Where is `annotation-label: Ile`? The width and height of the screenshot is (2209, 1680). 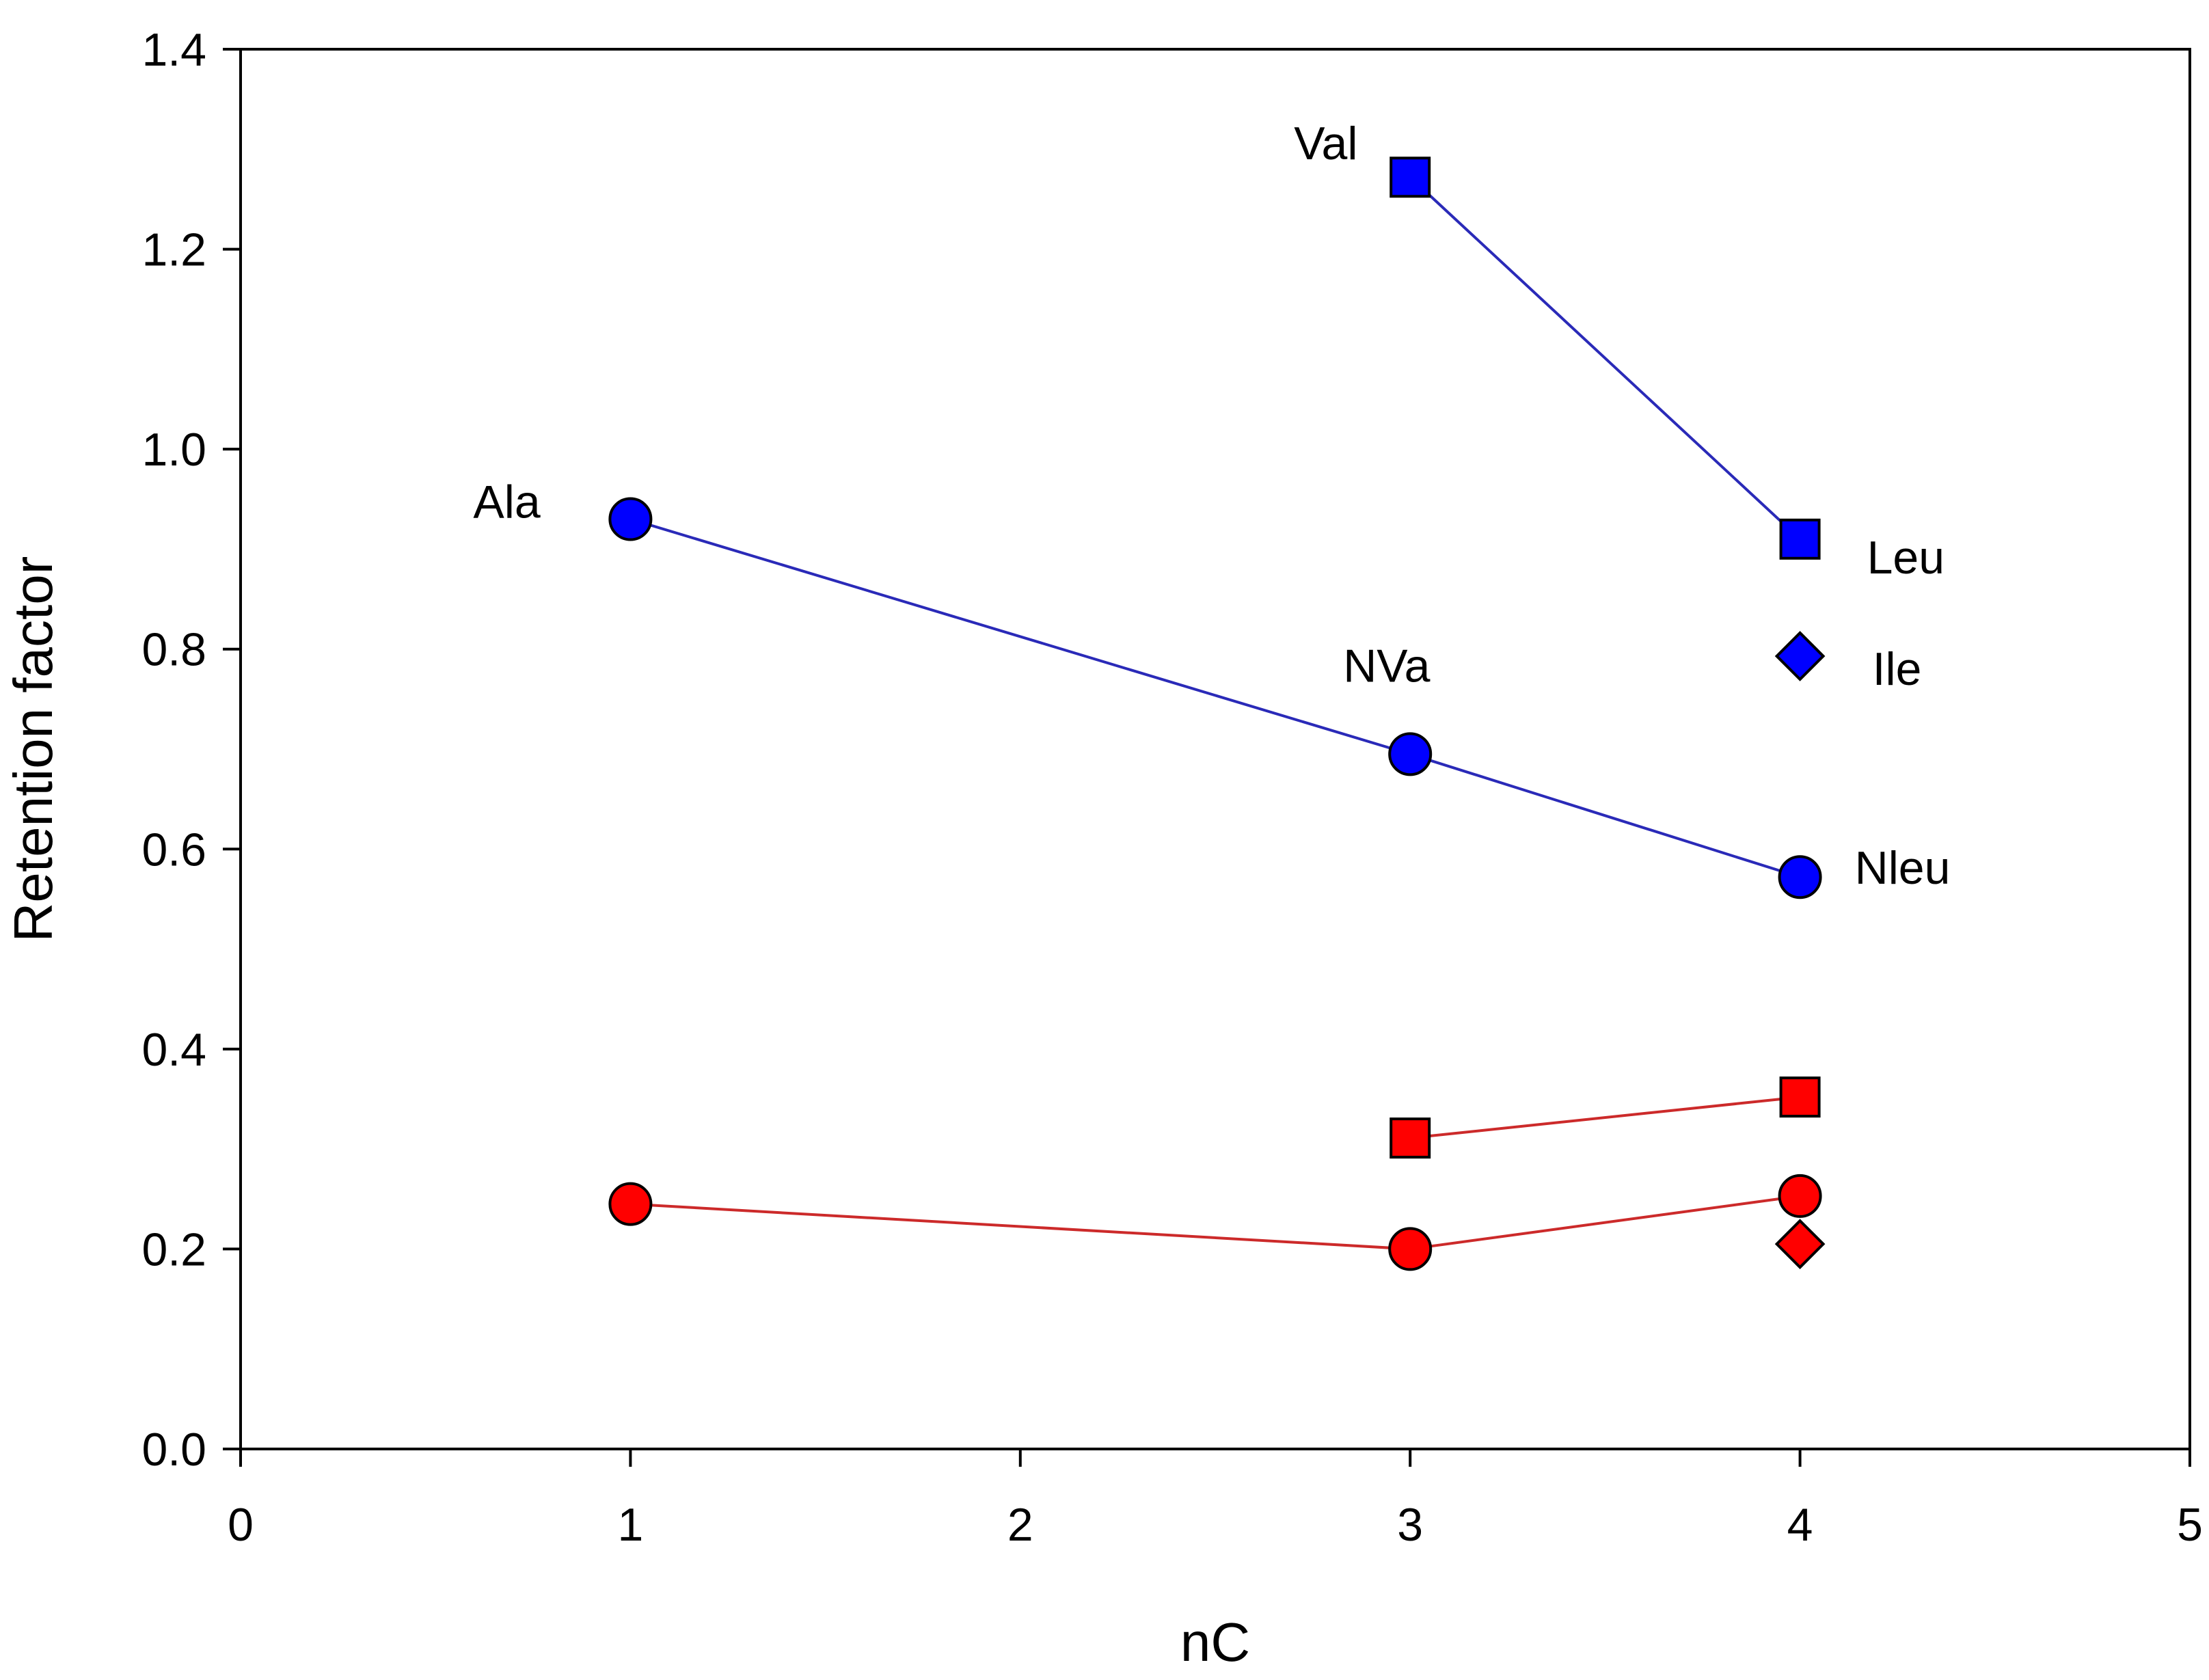 annotation-label: Ile is located at coordinates (1897, 669).